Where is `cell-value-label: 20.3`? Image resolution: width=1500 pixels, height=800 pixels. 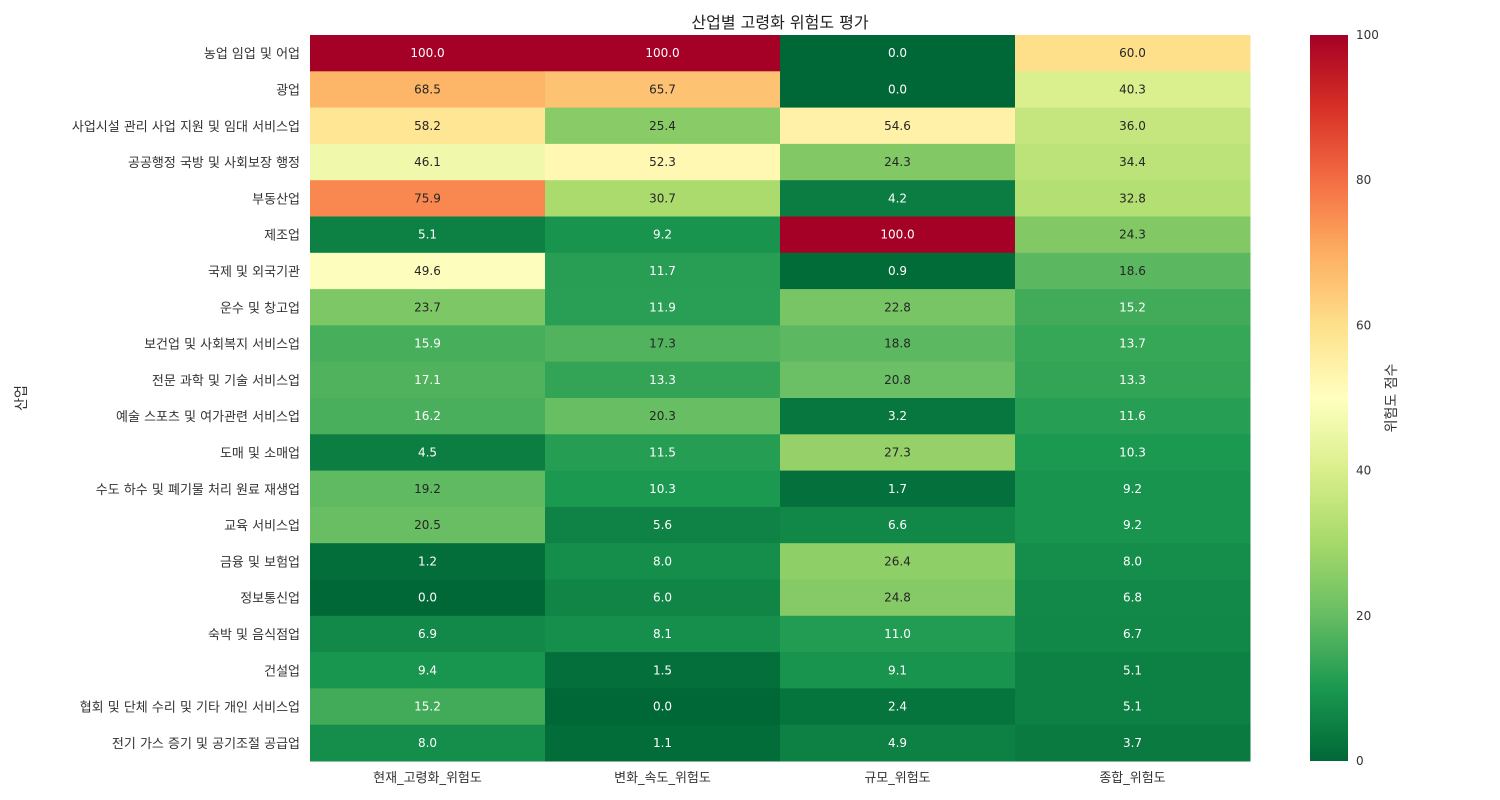
cell-value-label: 20.3 is located at coordinates (662, 416).